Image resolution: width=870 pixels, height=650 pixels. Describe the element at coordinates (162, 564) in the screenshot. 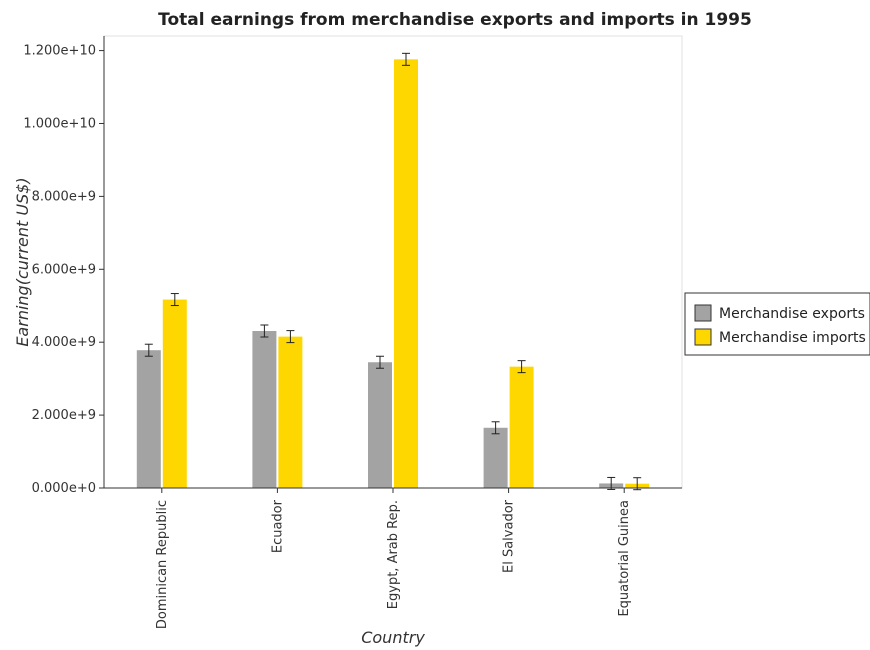

I see `x-tick-label: Dominican Republic` at that location.